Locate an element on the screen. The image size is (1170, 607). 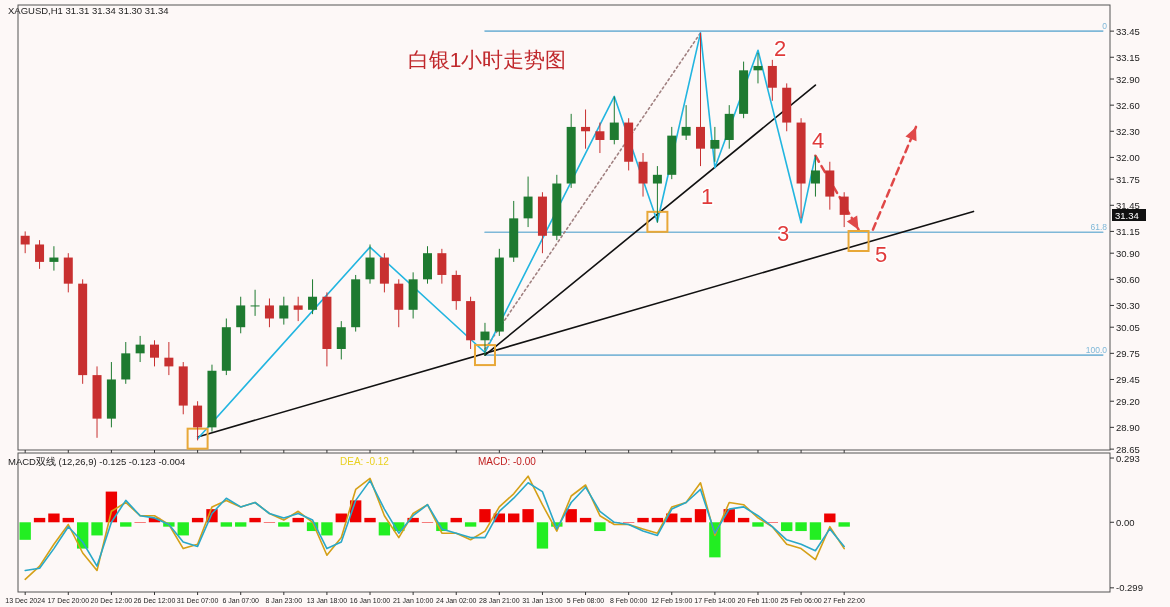
annotation: 2 is located at coordinates (780, 48).